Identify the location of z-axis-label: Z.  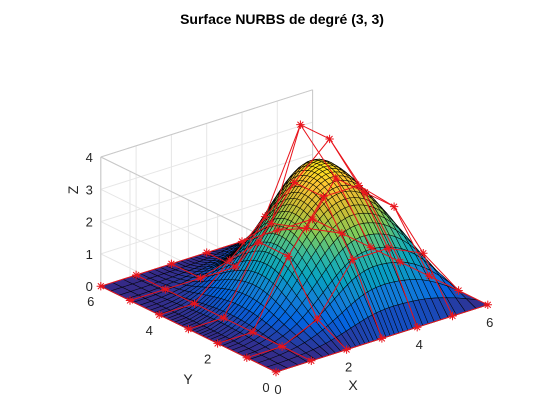
(73, 189).